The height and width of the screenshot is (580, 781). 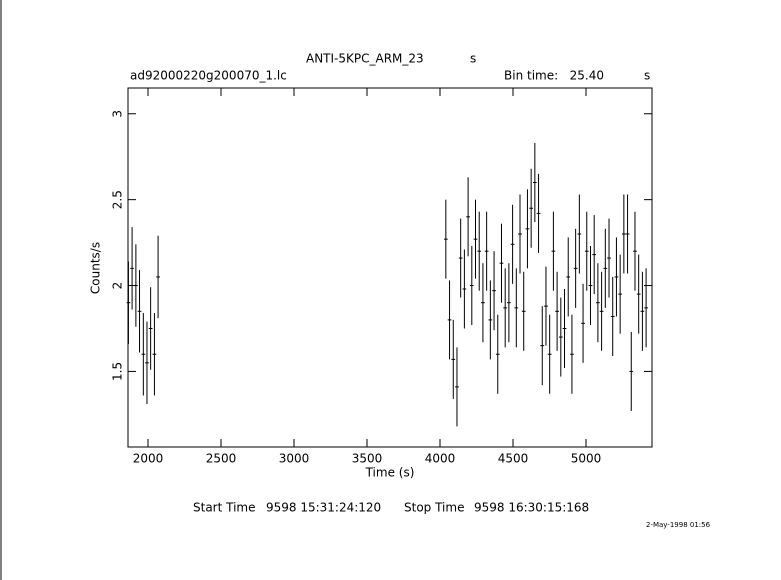 I want to click on x-tick-label: 2500, so click(x=221, y=459).